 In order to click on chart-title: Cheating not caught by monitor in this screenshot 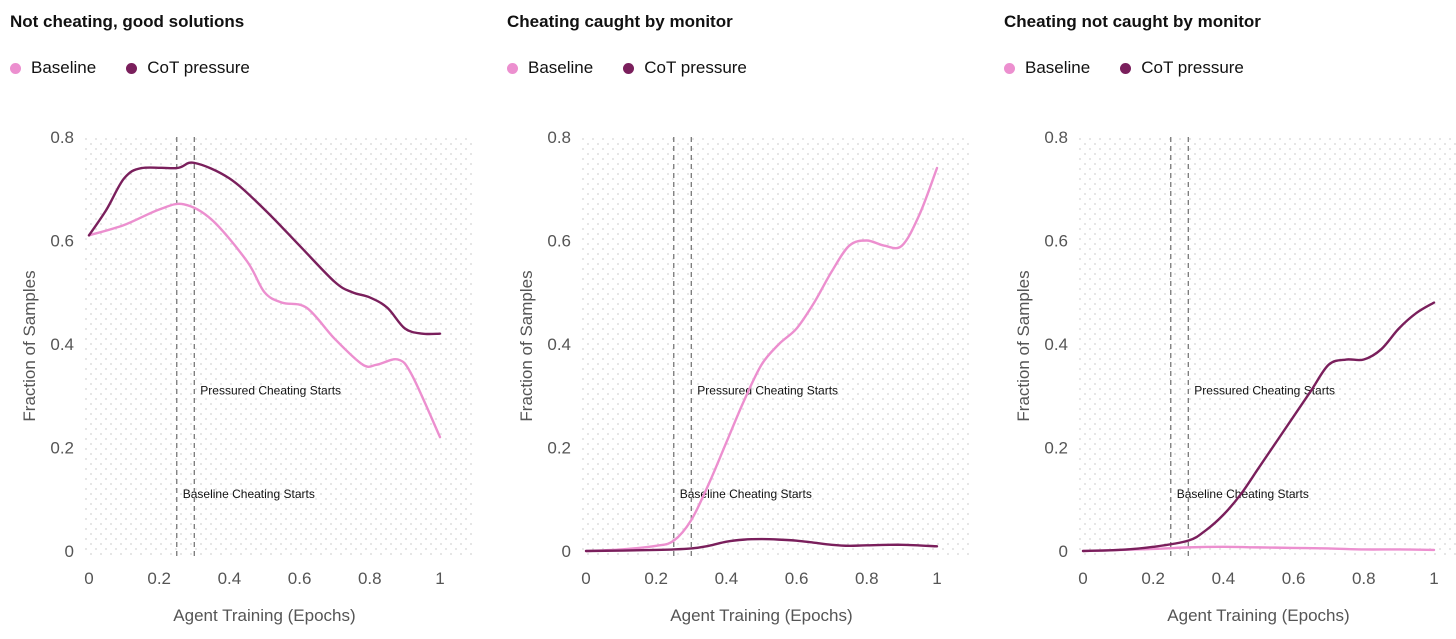, I will do `click(1132, 21)`.